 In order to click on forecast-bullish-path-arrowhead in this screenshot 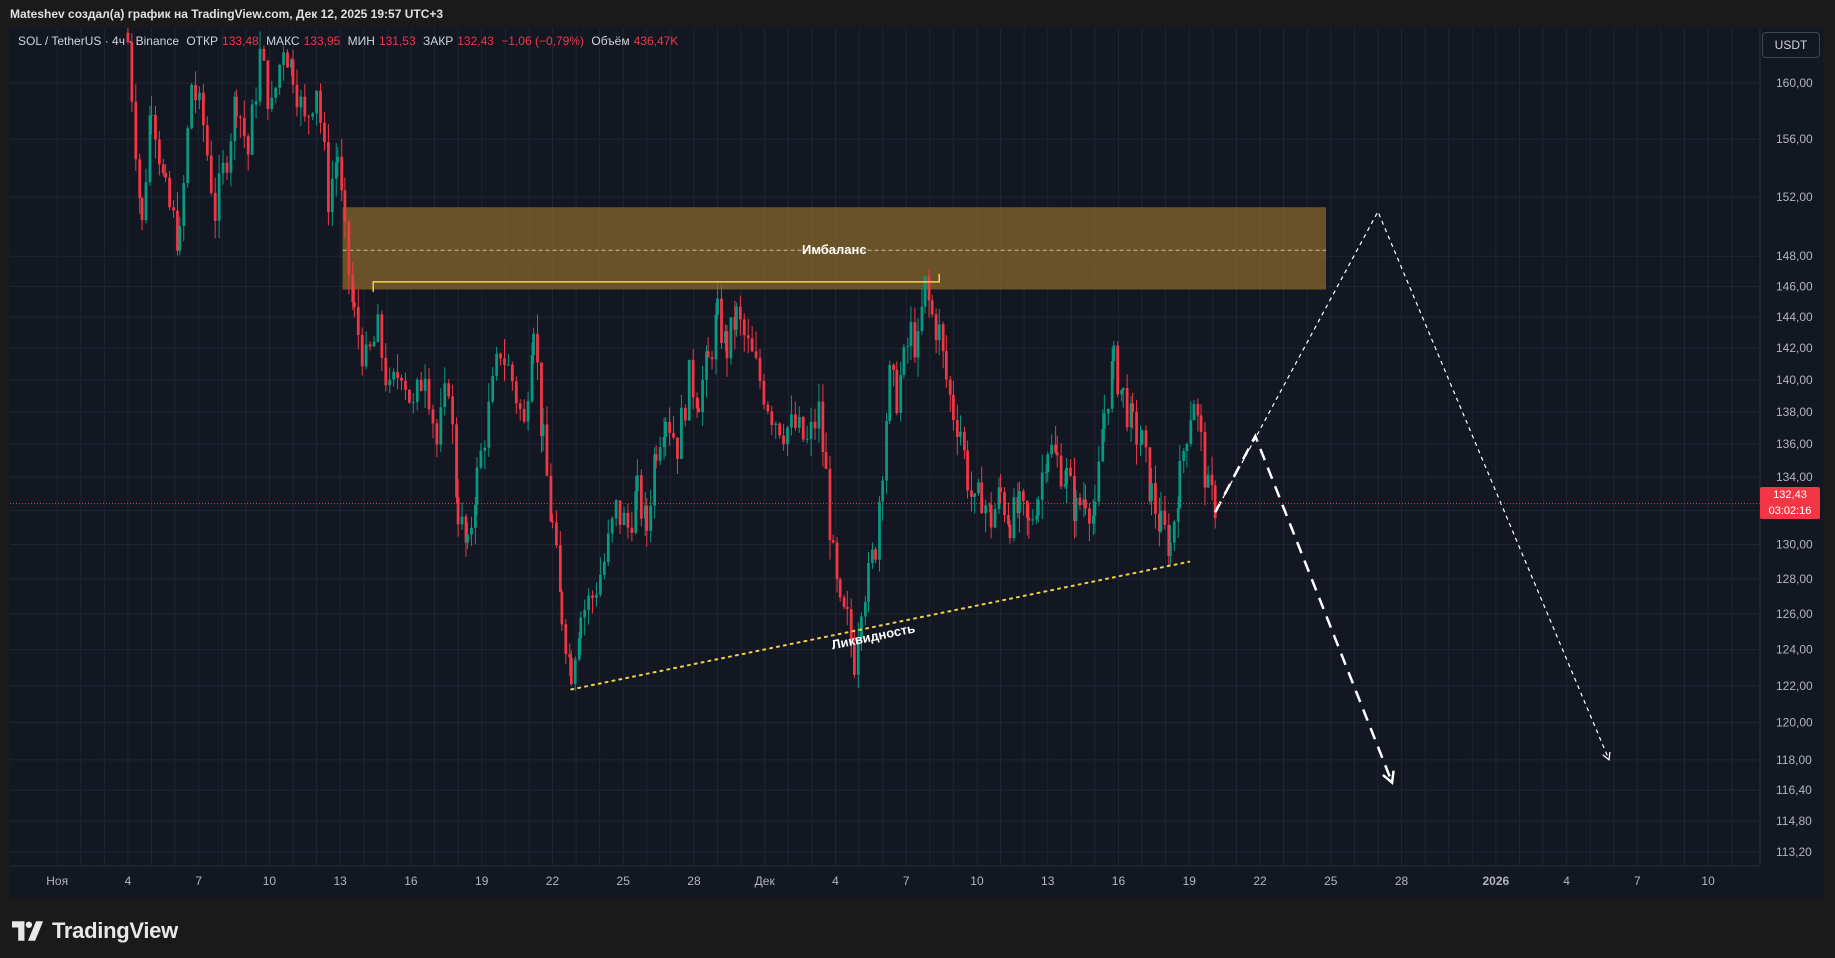, I will do `click(1606, 756)`.